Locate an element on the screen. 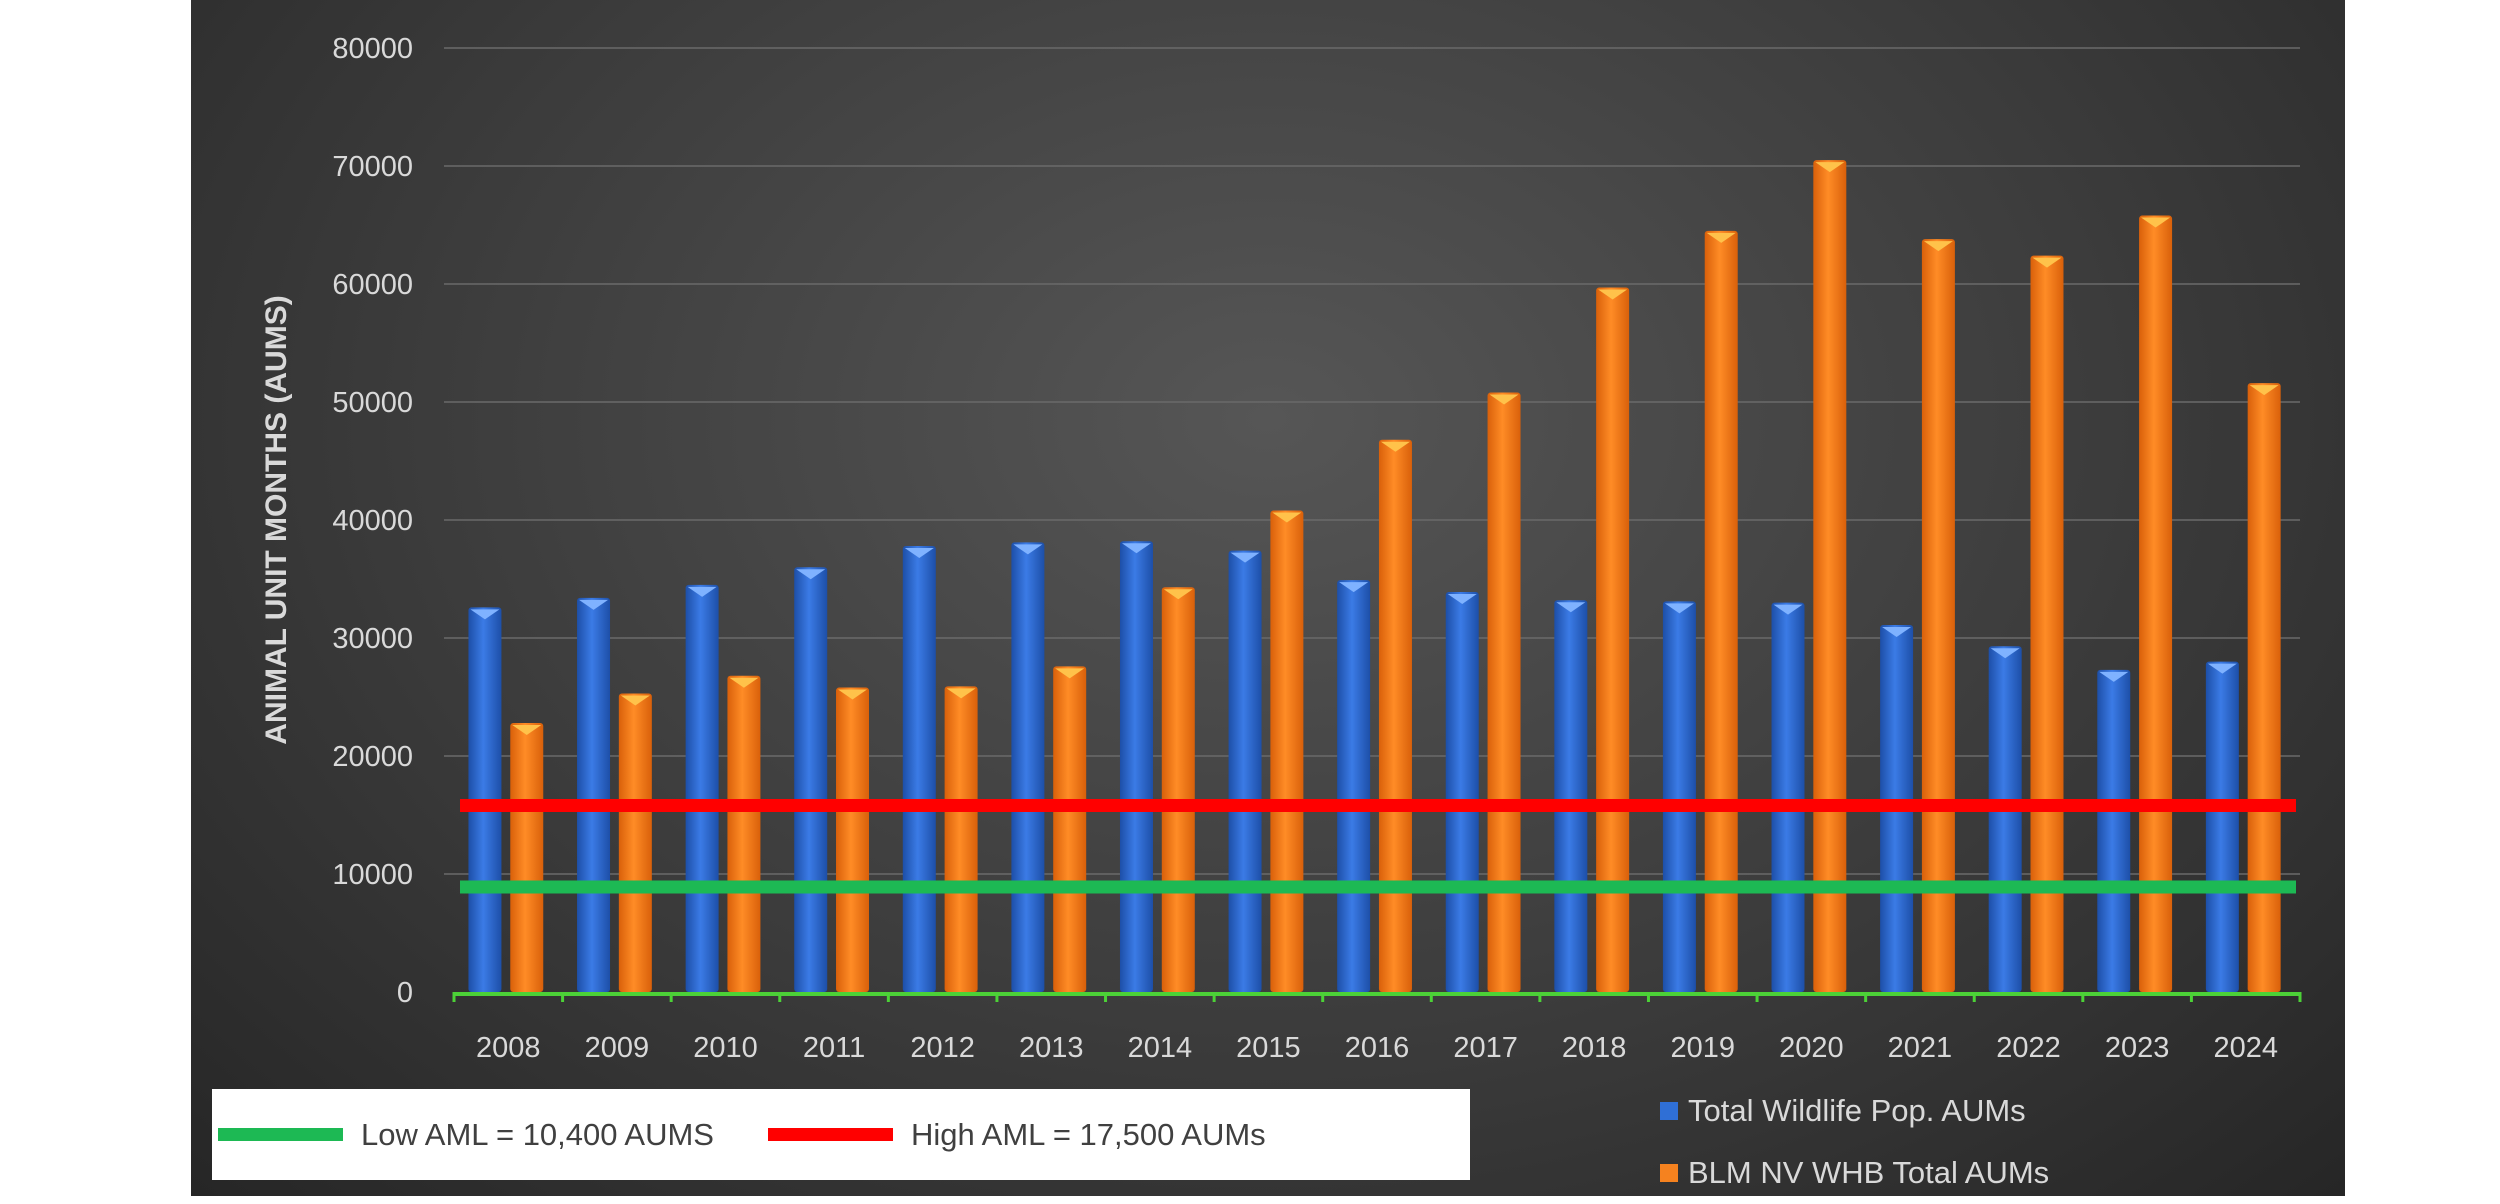 This screenshot has width=2500, height=1204. bar-wildlife-2014 is located at coordinates (1136, 766).